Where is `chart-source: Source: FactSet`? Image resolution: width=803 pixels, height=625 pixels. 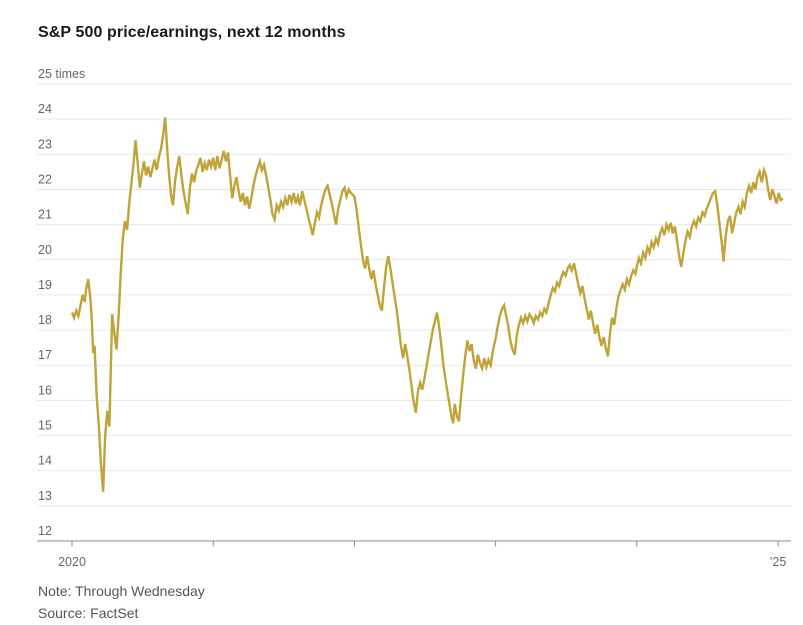
chart-source: Source: FactSet is located at coordinates (88, 613).